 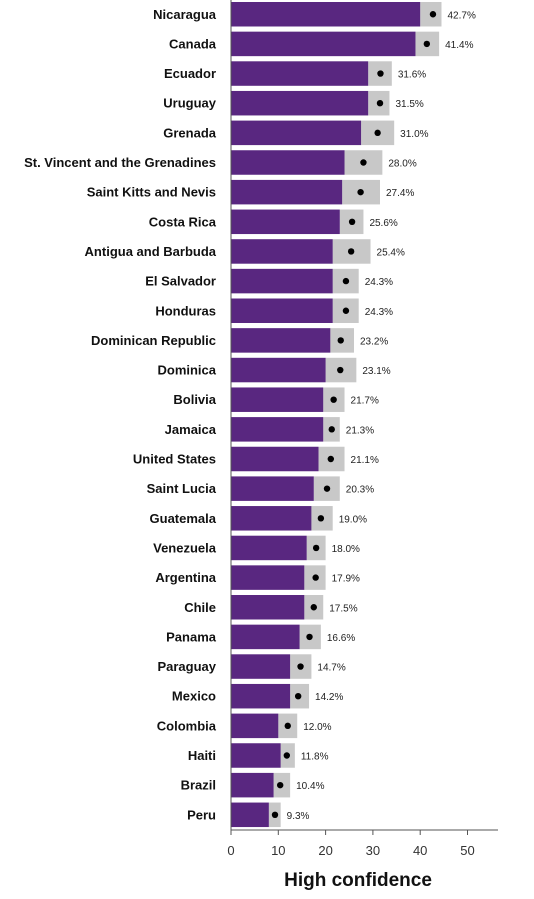 I want to click on category-label: Costa Rica, so click(x=183, y=221).